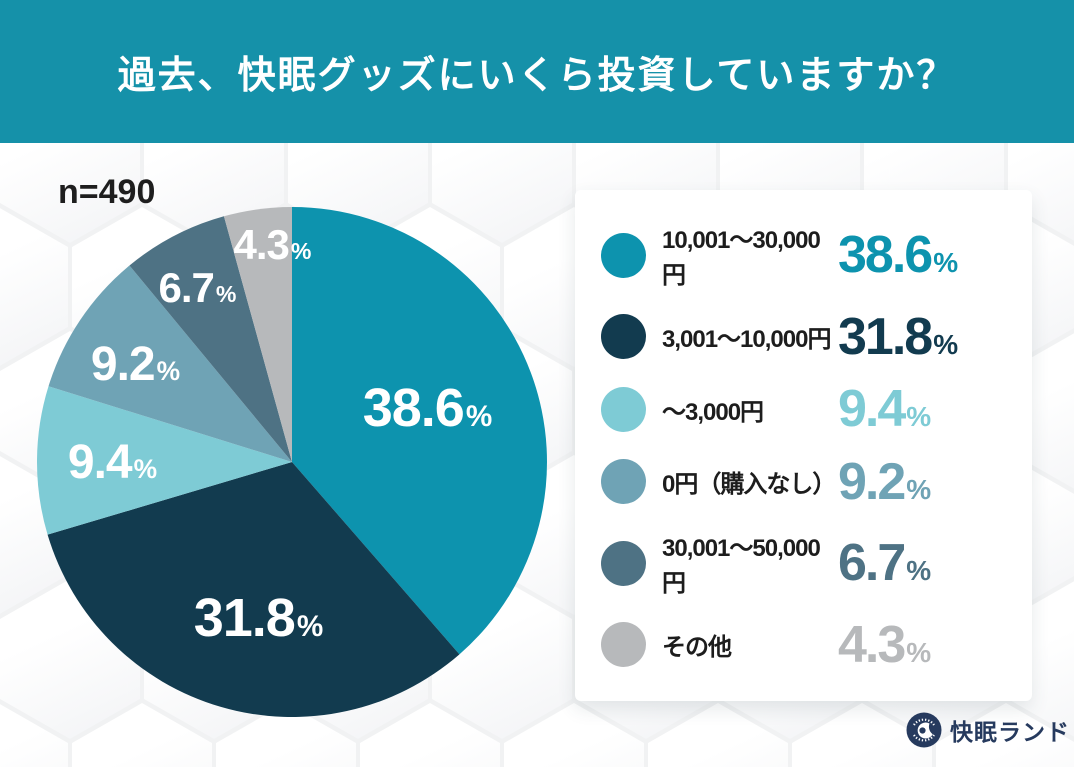  I want to click on legend-label: 10,001〜30,000円, so click(741, 258).